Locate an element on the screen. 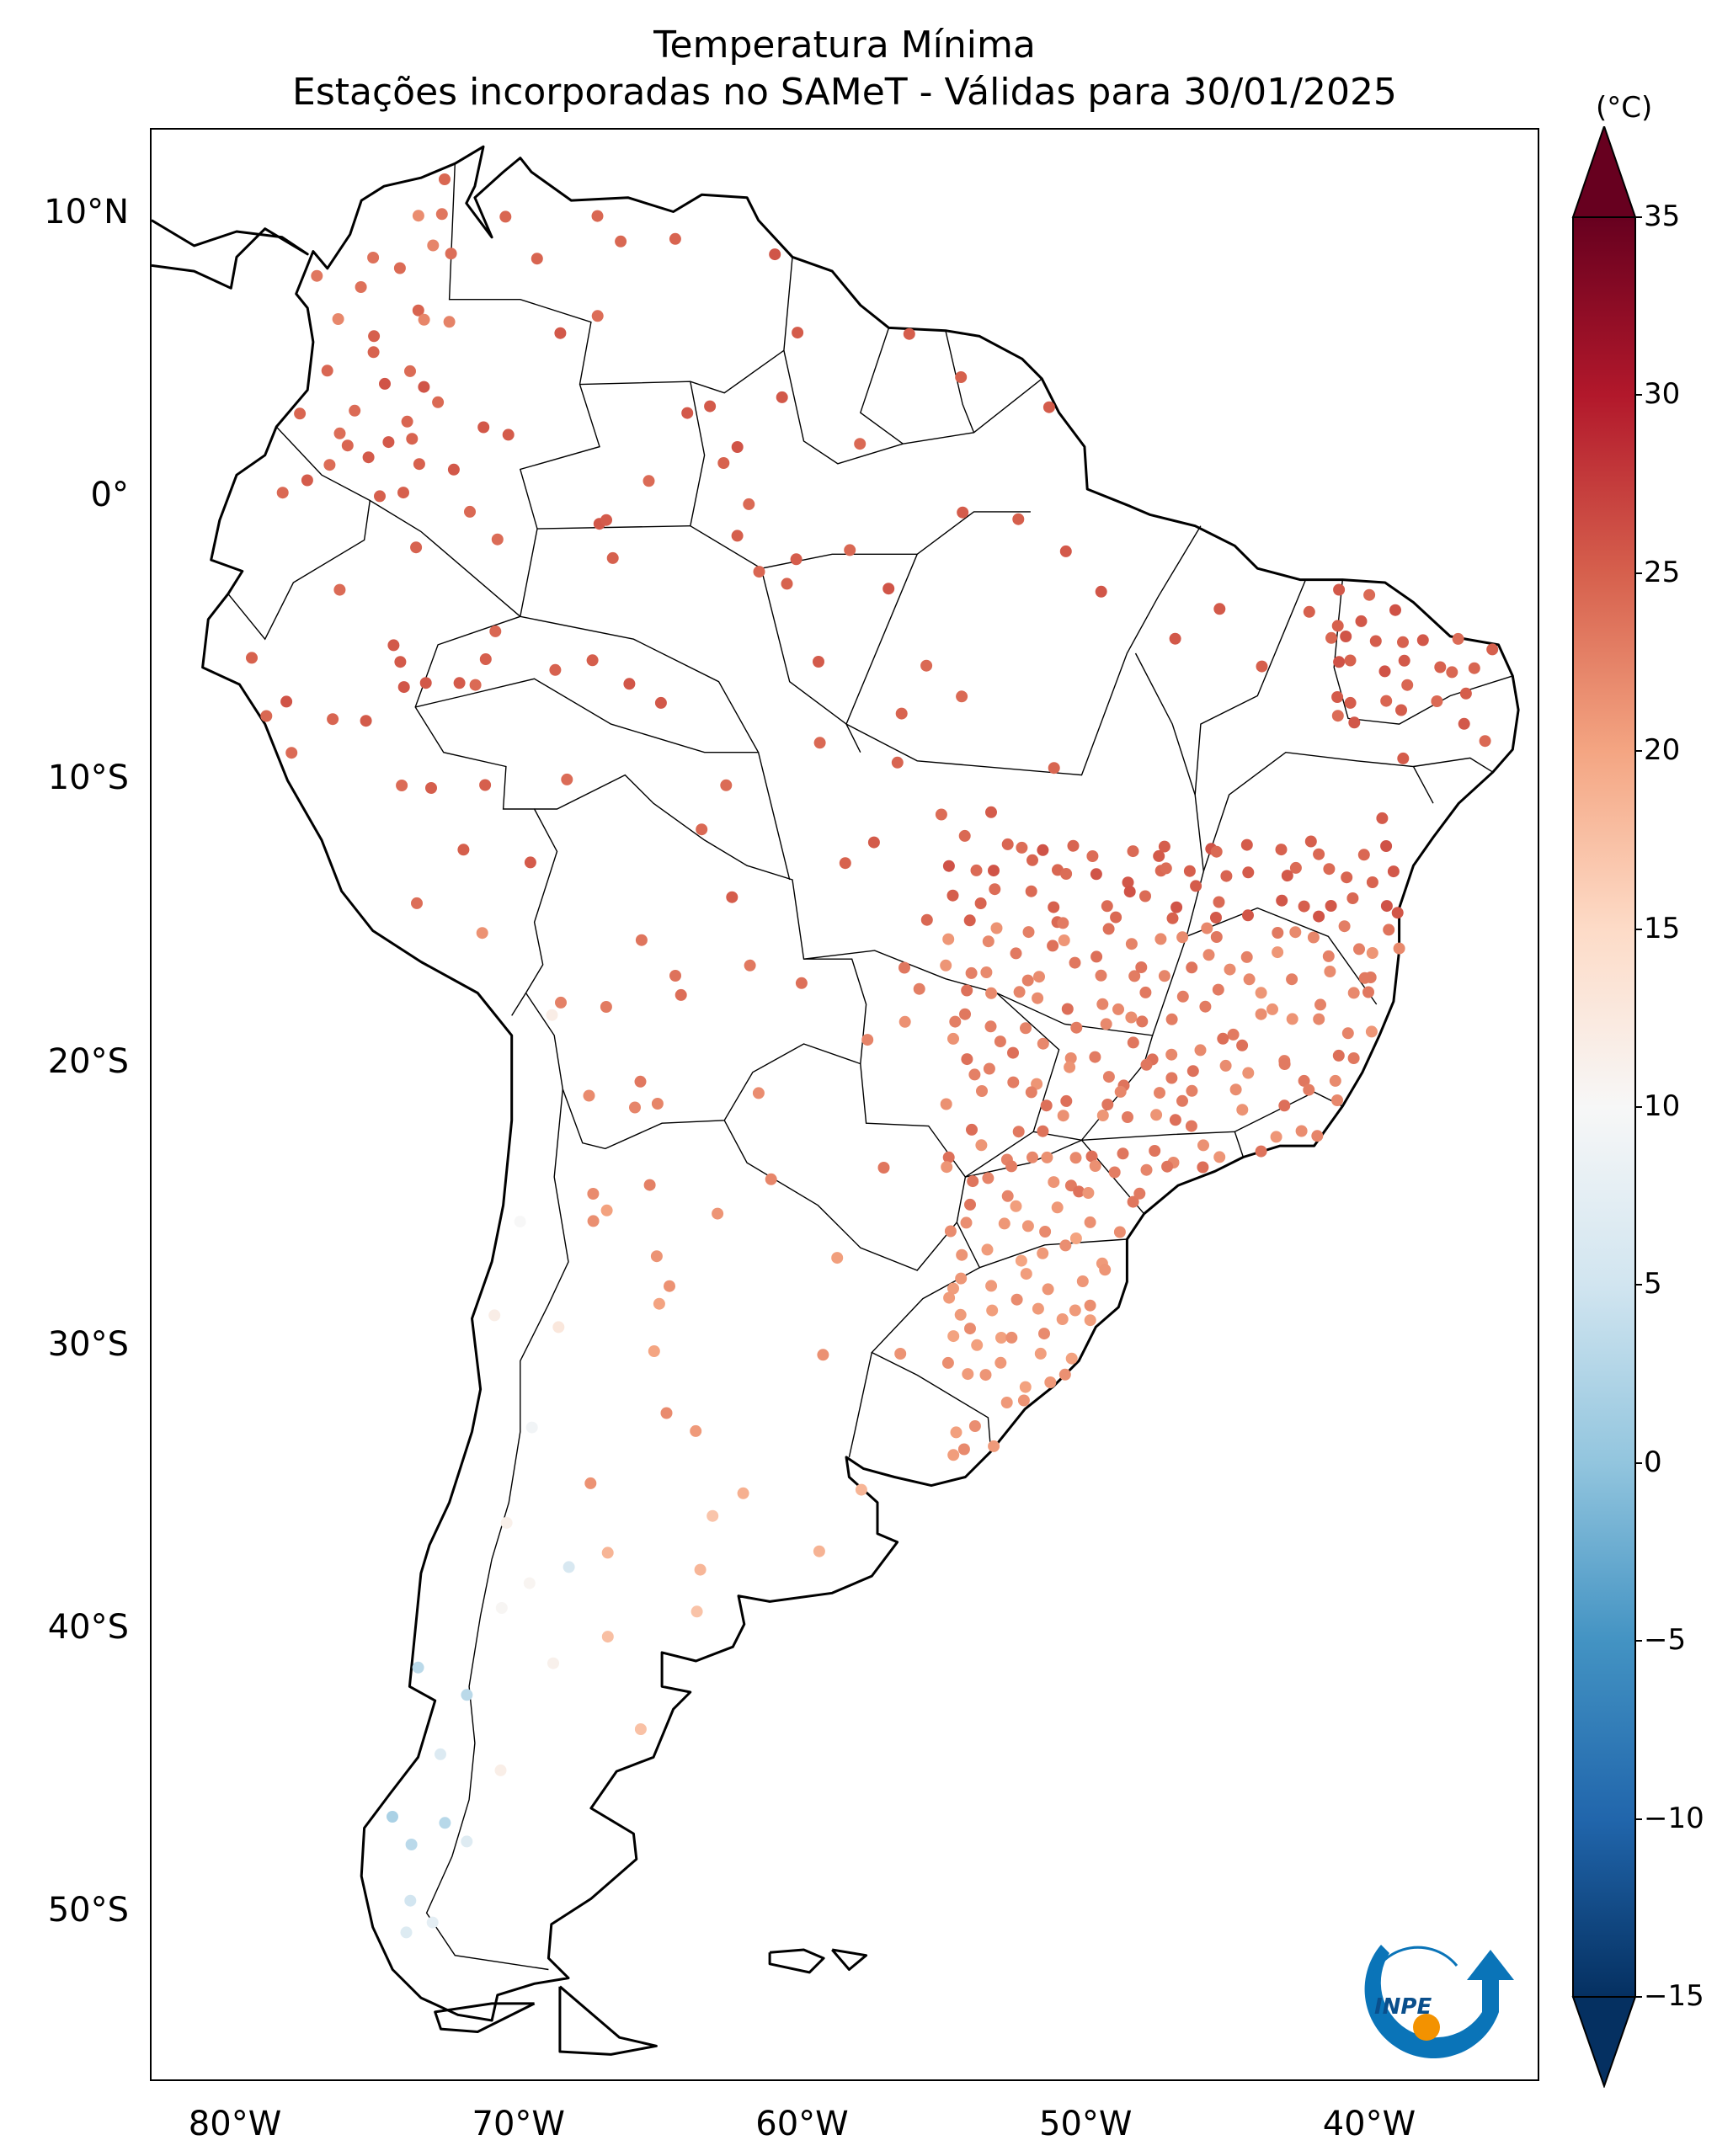 Image resolution: width=1733 pixels, height=2156 pixels. lat-tick-label: 10°N is located at coordinates (86, 212).